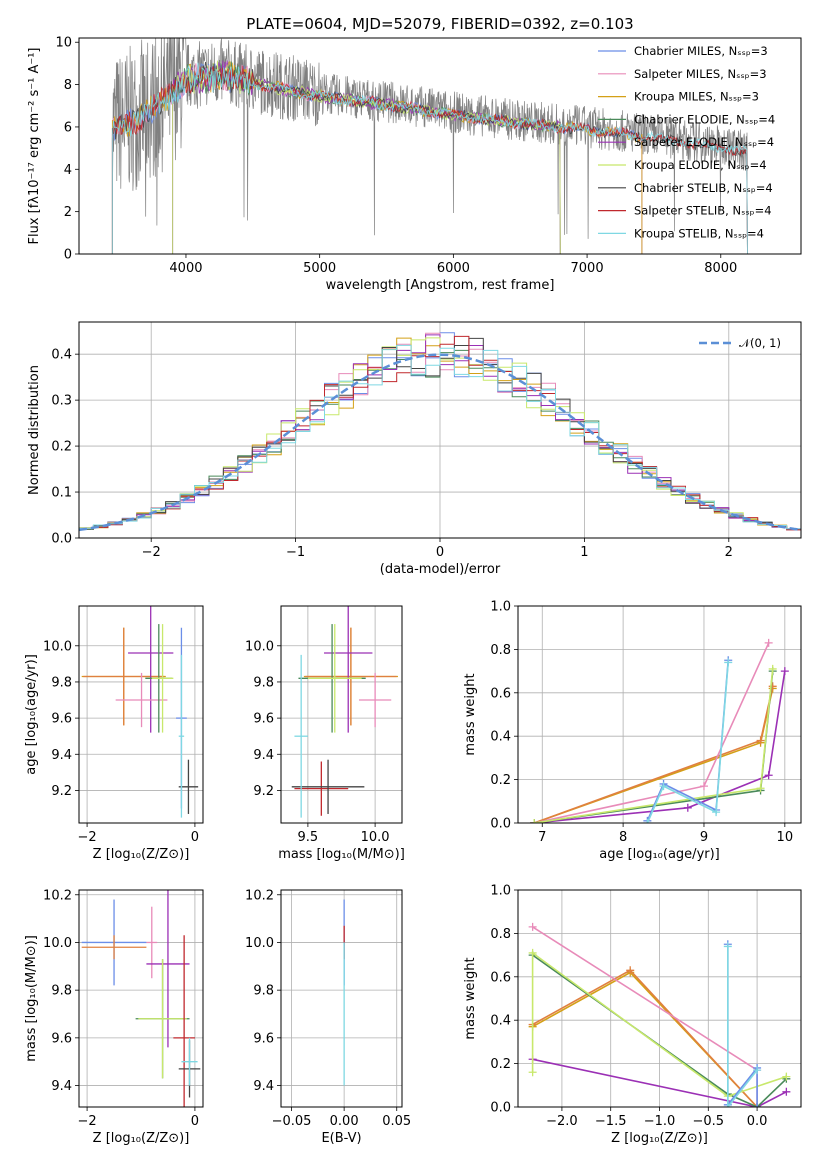  What do you see at coordinates (377, 158) in the screenshot?
I see `model-line` at bounding box center [377, 158].